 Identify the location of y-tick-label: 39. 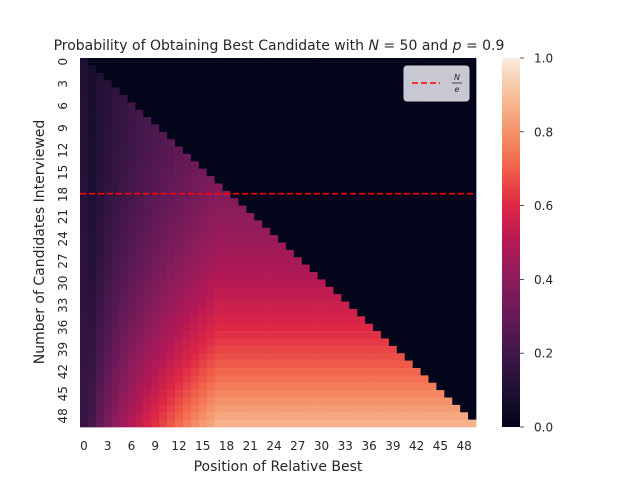
(63, 349).